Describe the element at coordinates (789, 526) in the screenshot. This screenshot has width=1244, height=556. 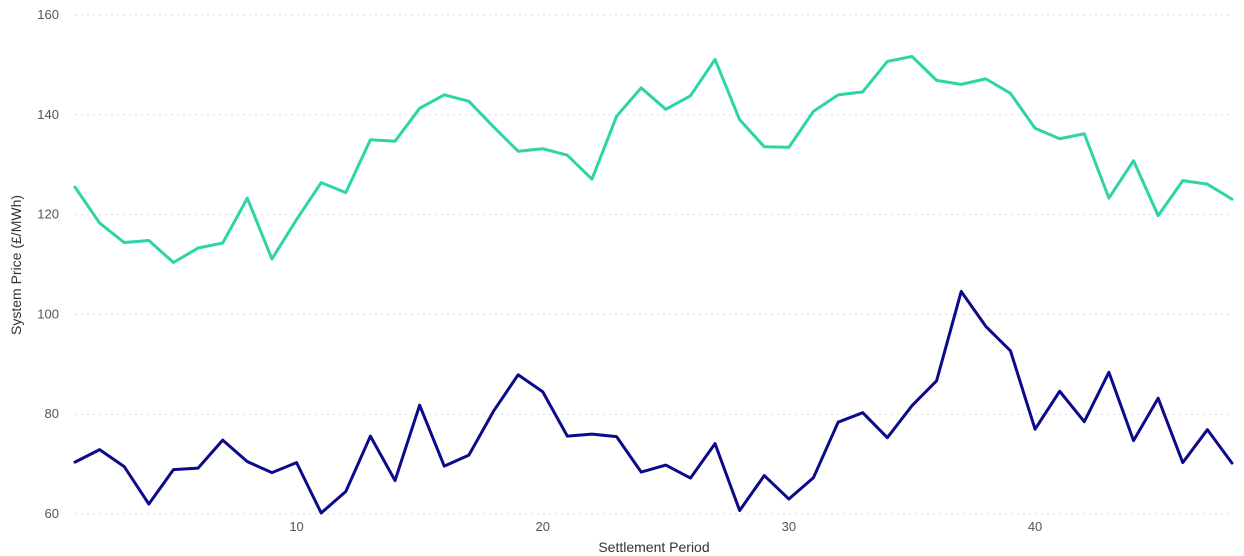
I see `x-tick-label: 30` at that location.